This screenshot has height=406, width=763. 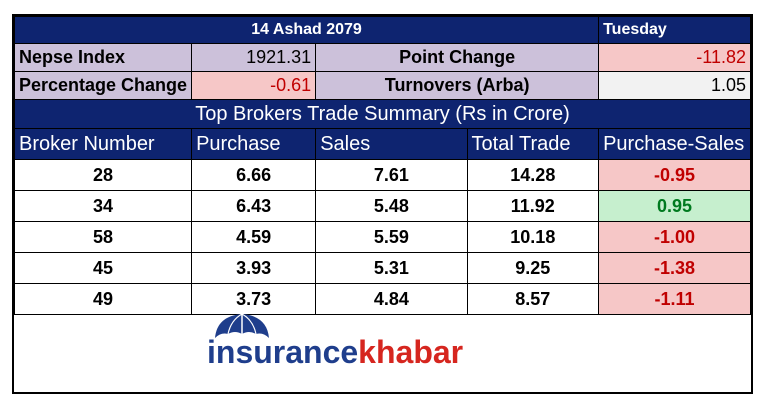 I want to click on purchase-value: 3.93, so click(x=254, y=268).